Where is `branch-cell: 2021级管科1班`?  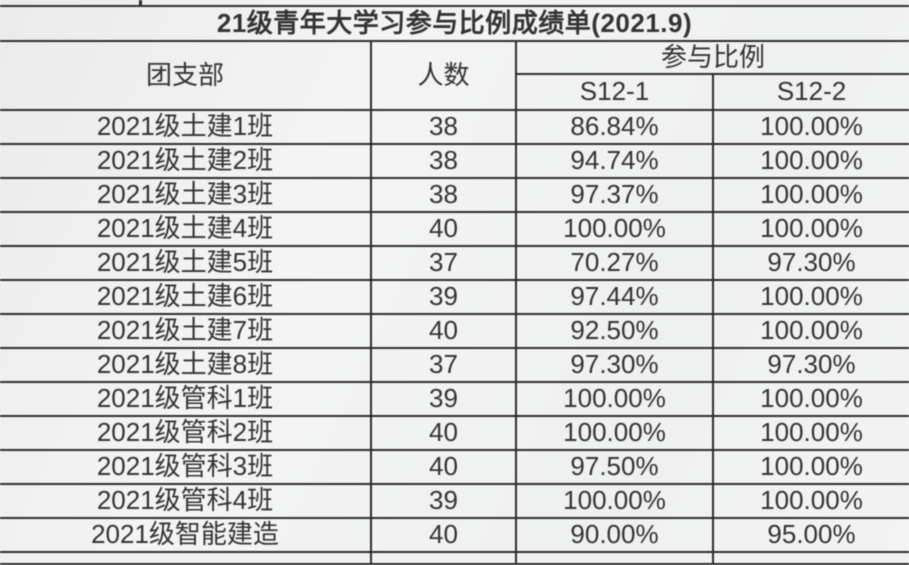 branch-cell: 2021级管科1班 is located at coordinates (186, 399).